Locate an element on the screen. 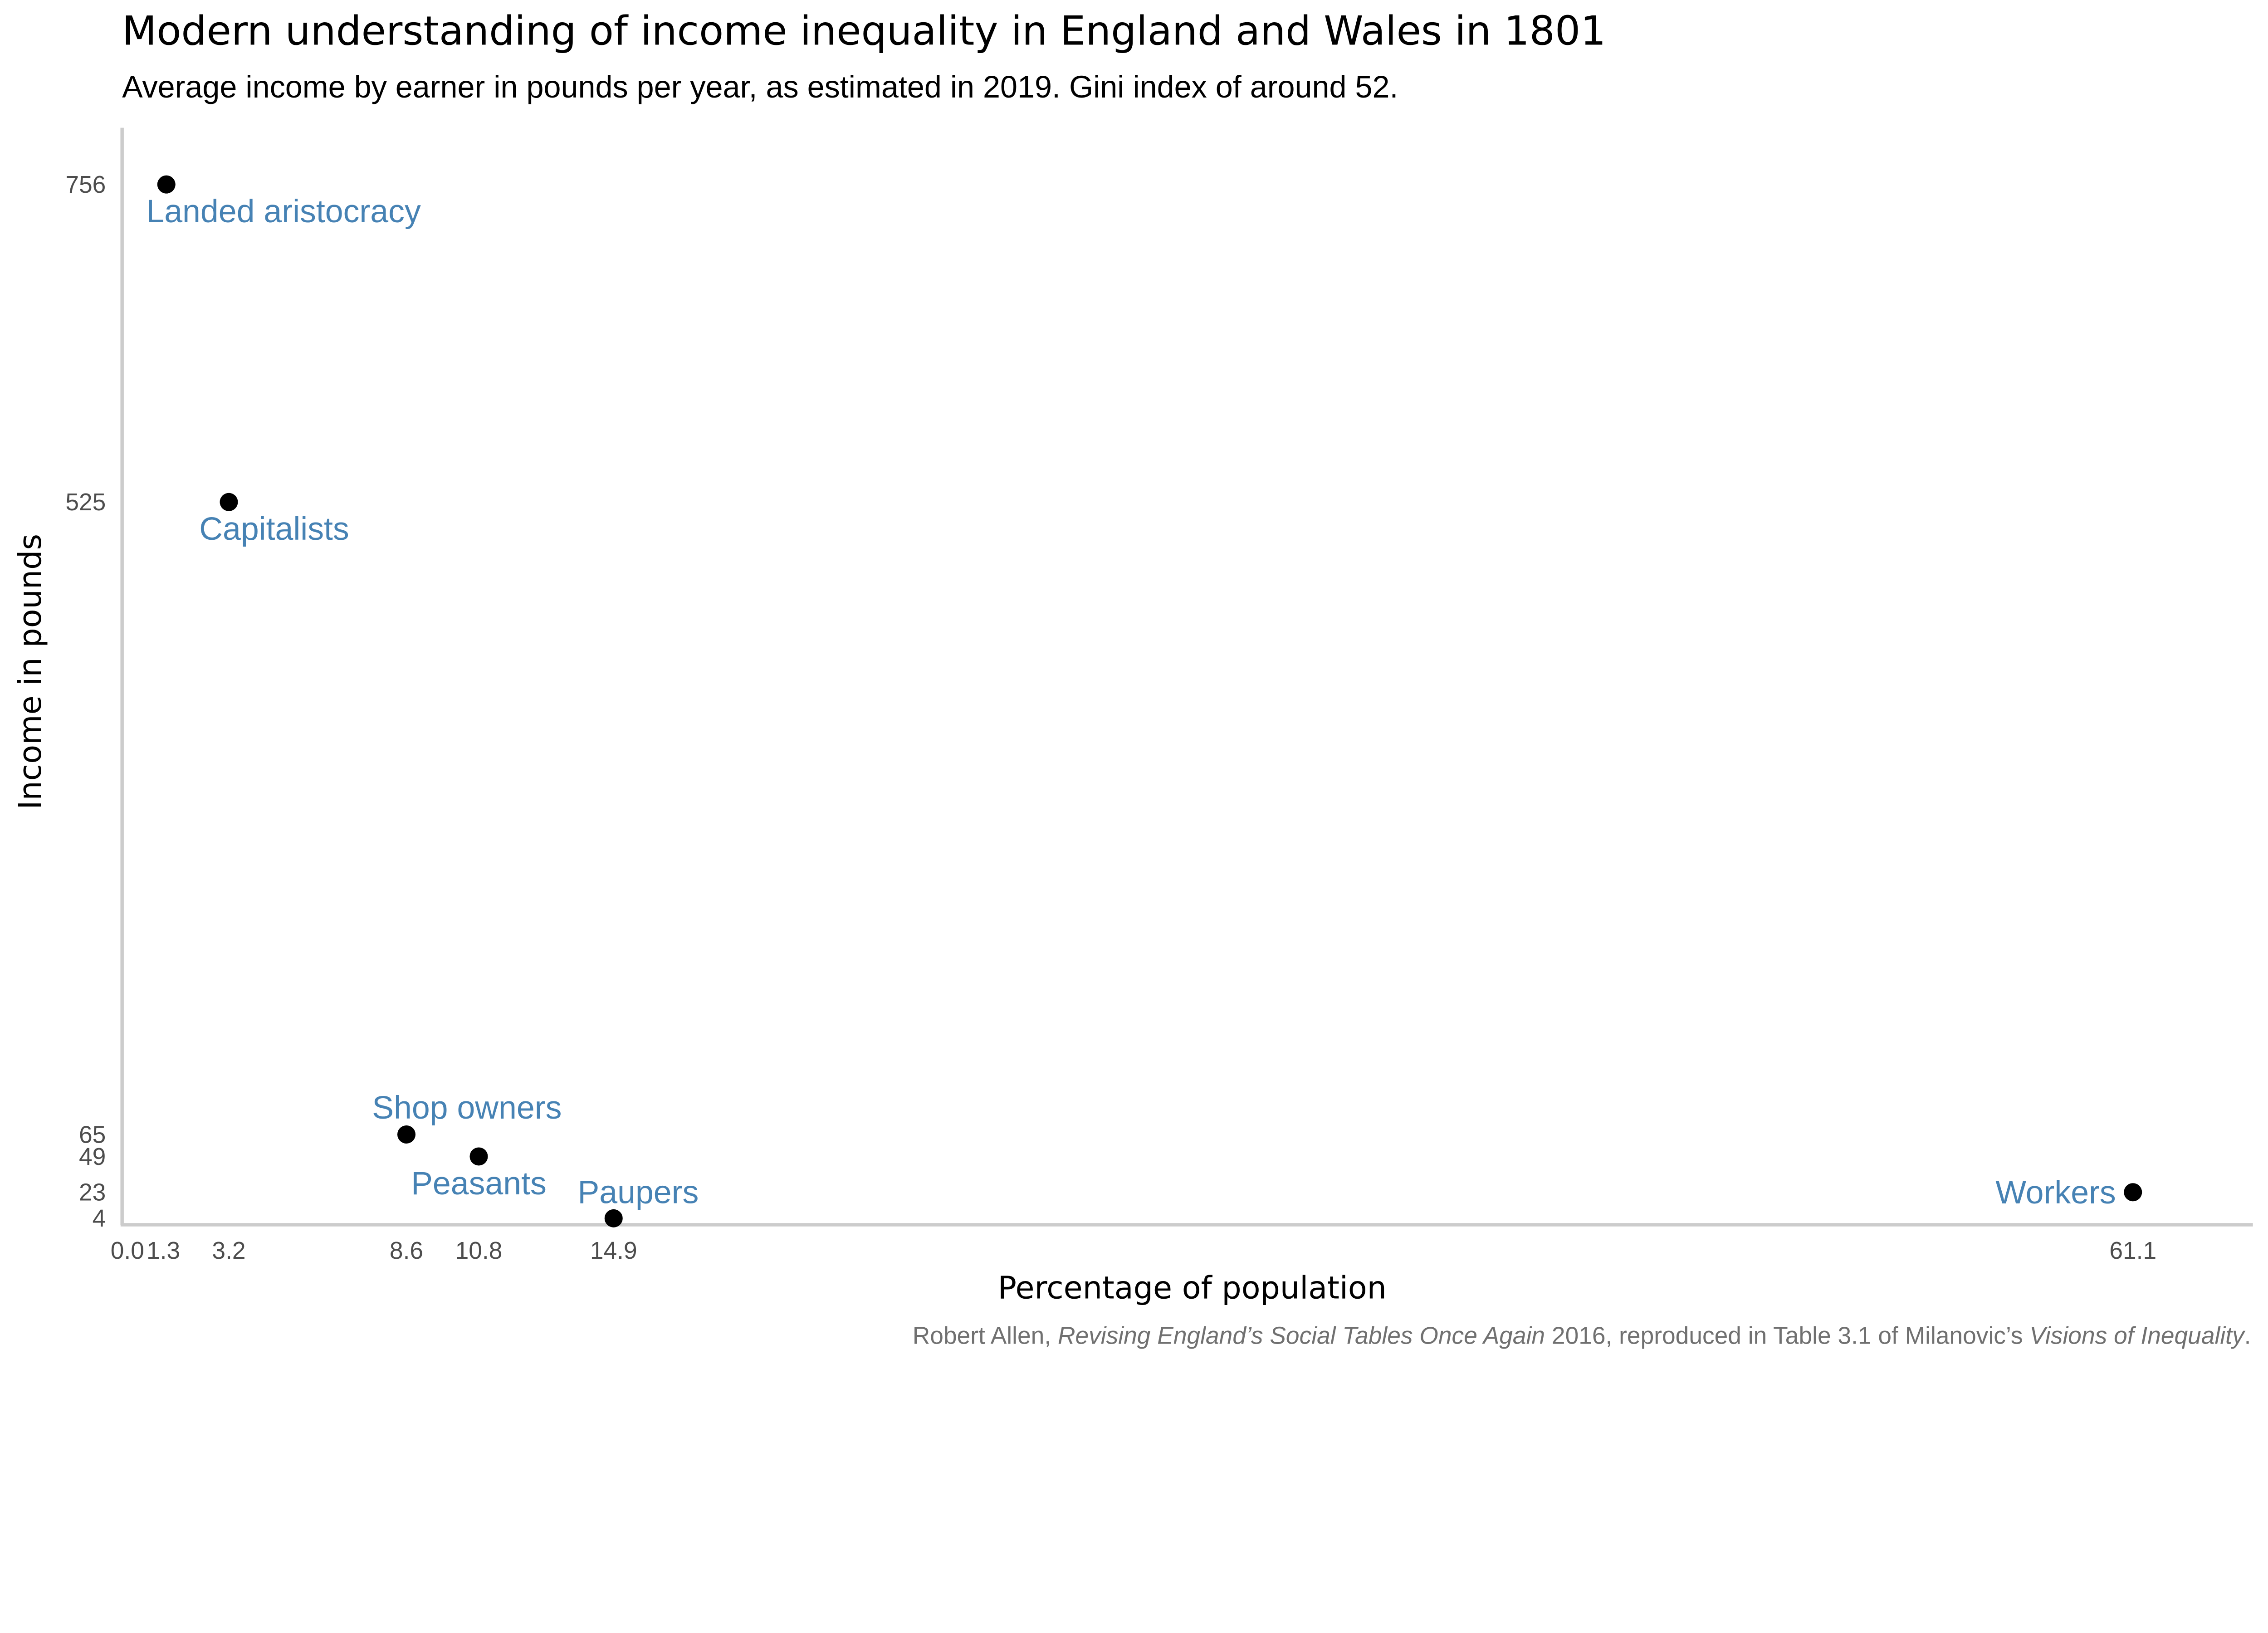 Image resolution: width=2268 pixels, height=1633 pixels. point-label: Workers is located at coordinates (2056, 1192).